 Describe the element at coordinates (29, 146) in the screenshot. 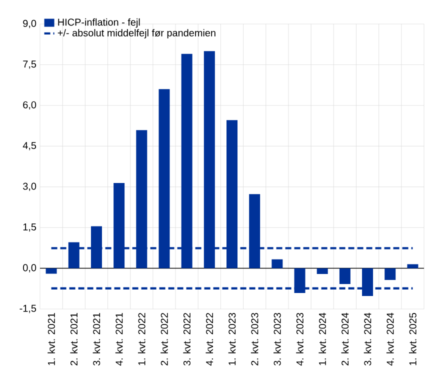

I see `y-tick-label: 4,5` at that location.